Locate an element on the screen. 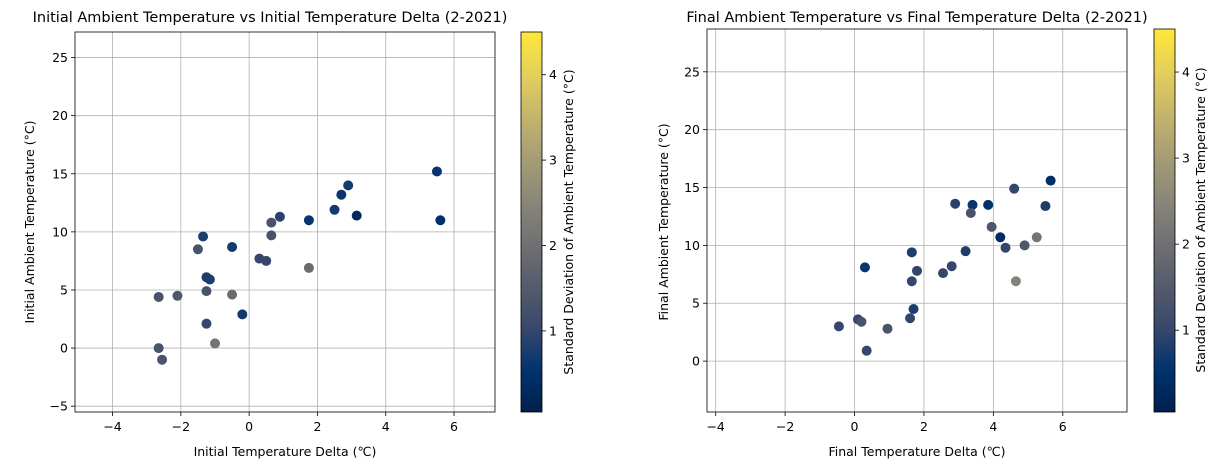 The height and width of the screenshot is (468, 1222). chart-left-points is located at coordinates (299, 265).